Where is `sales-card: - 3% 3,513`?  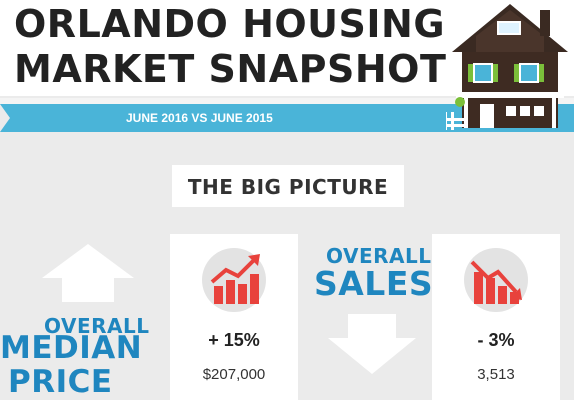 sales-card: - 3% 3,513 is located at coordinates (496, 317).